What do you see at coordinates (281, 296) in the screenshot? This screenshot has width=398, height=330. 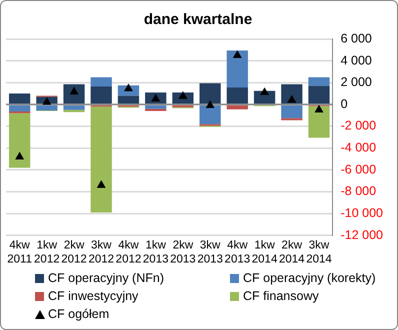 I see `legend-label: CF finansowy` at bounding box center [281, 296].